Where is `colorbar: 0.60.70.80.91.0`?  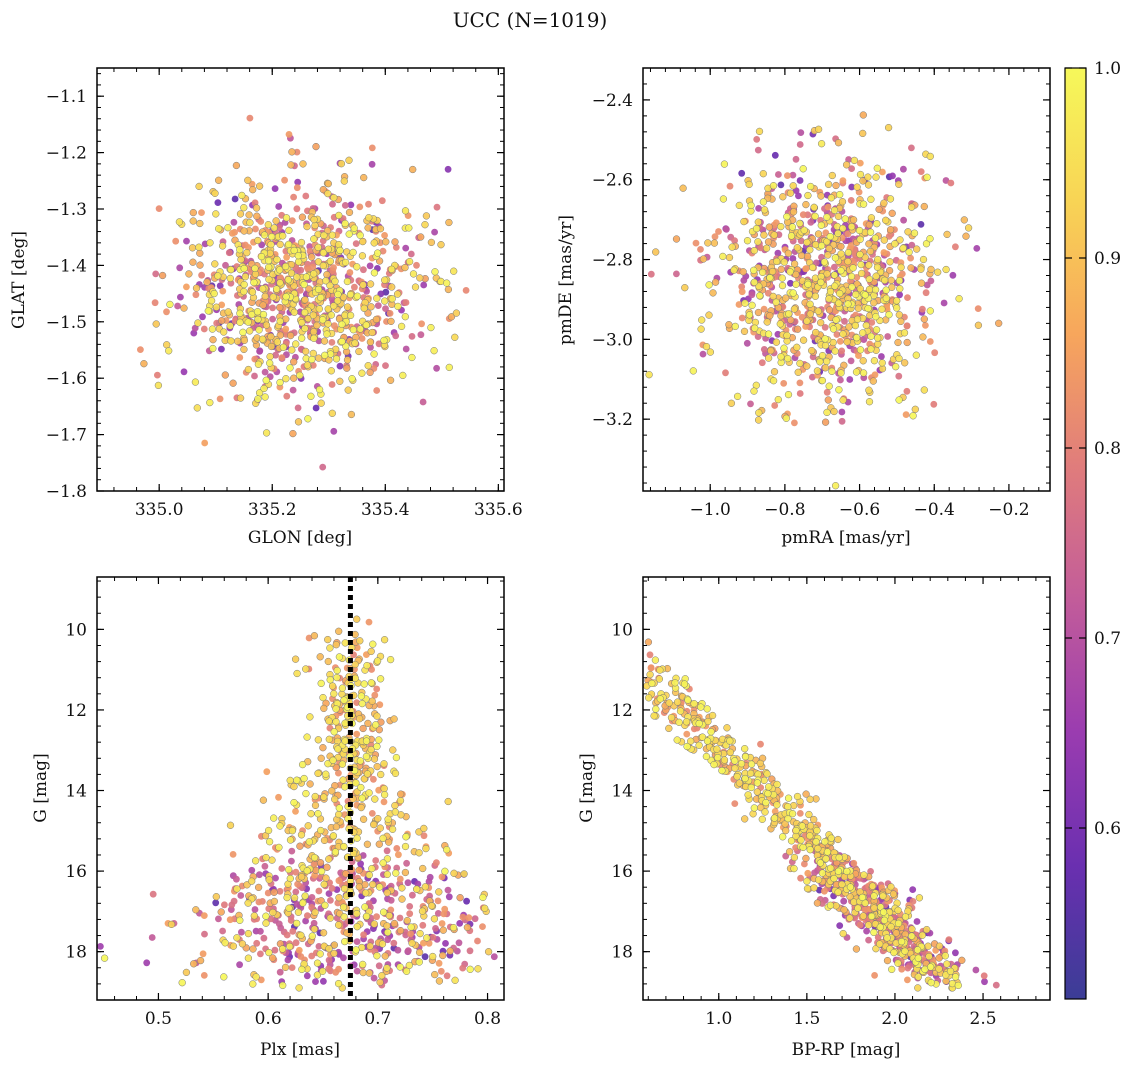
colorbar: 0.60.70.80.91.0 is located at coordinates (1092, 529).